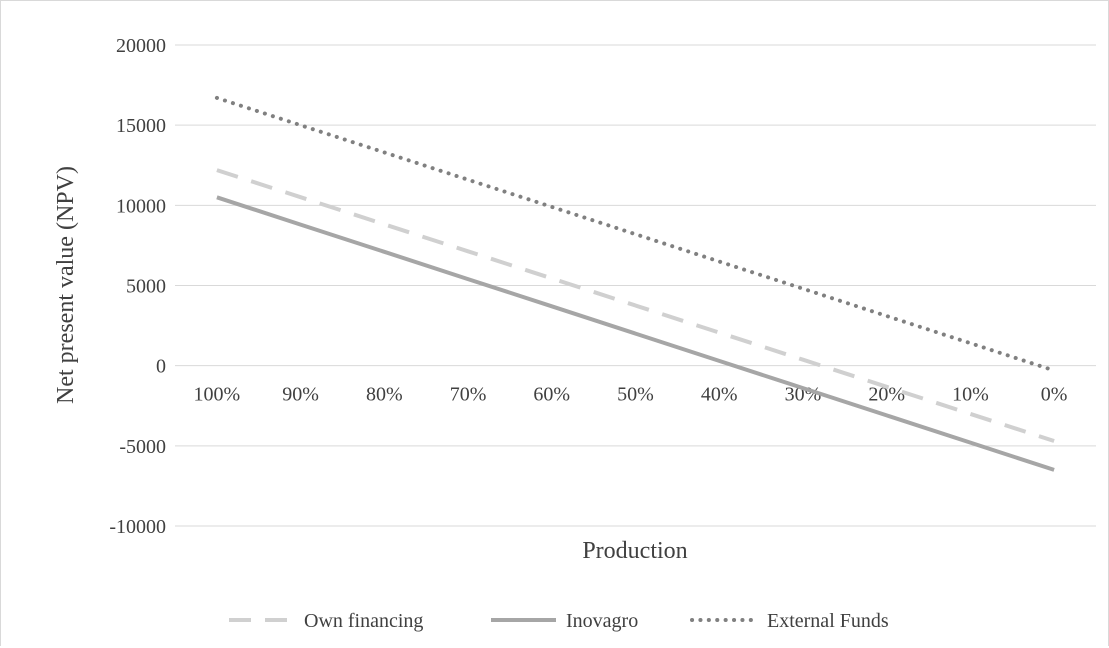  I want to click on x-tick-label: 80%, so click(384, 395).